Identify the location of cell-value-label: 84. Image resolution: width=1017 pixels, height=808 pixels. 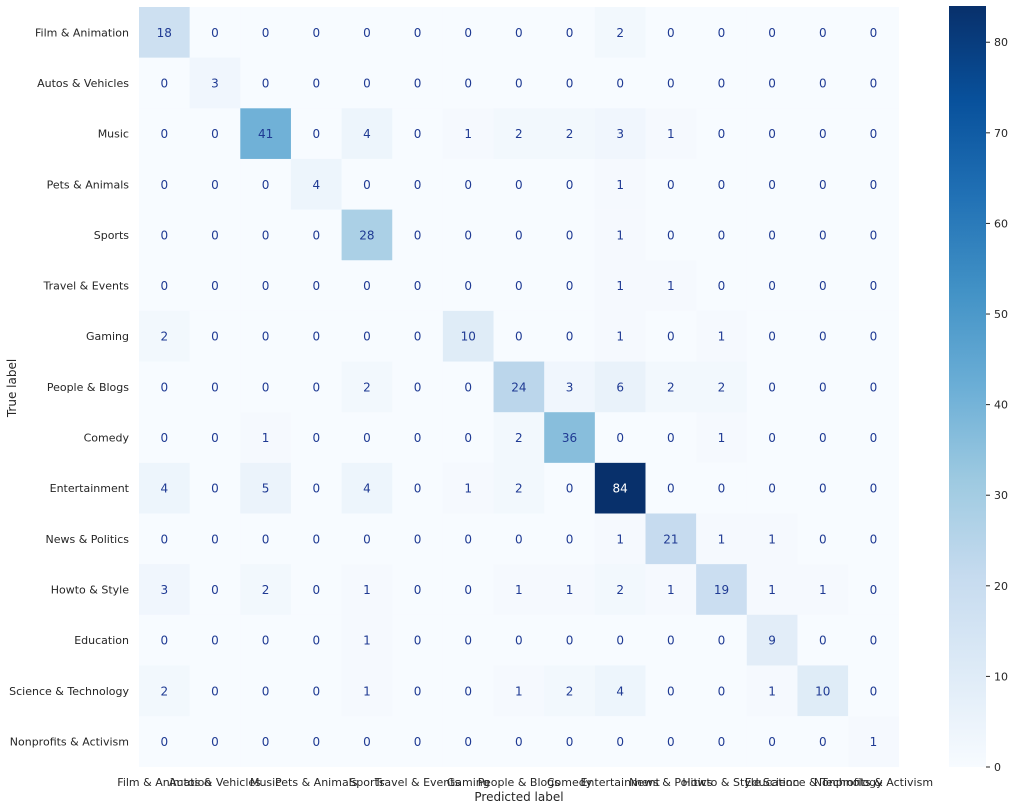
(620, 489).